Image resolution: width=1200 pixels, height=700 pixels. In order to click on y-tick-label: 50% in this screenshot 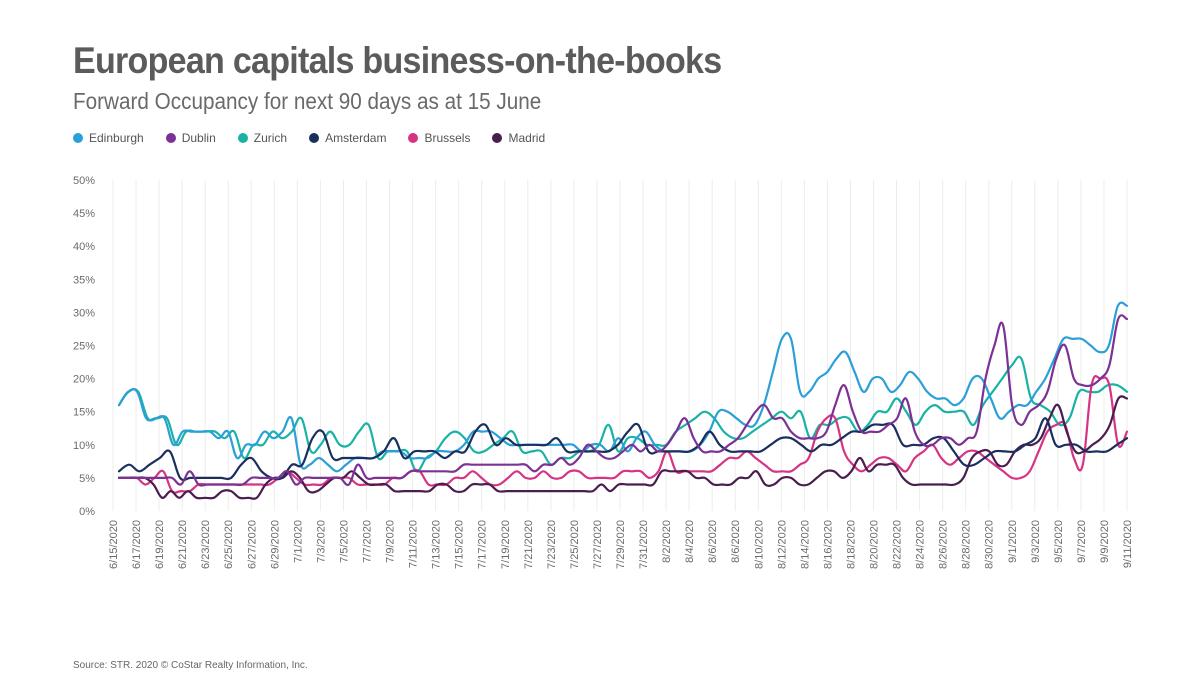, I will do `click(84, 181)`.